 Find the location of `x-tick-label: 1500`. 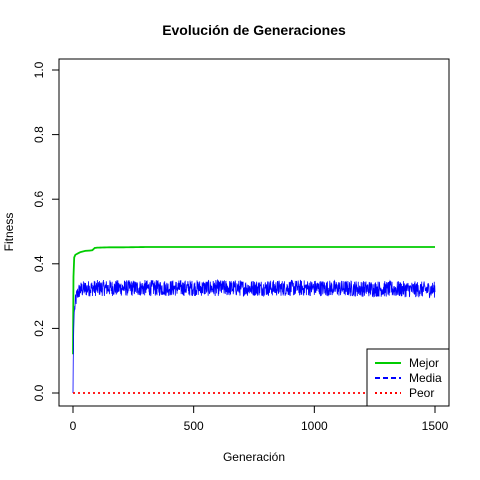

x-tick-label: 1500 is located at coordinates (435, 426).